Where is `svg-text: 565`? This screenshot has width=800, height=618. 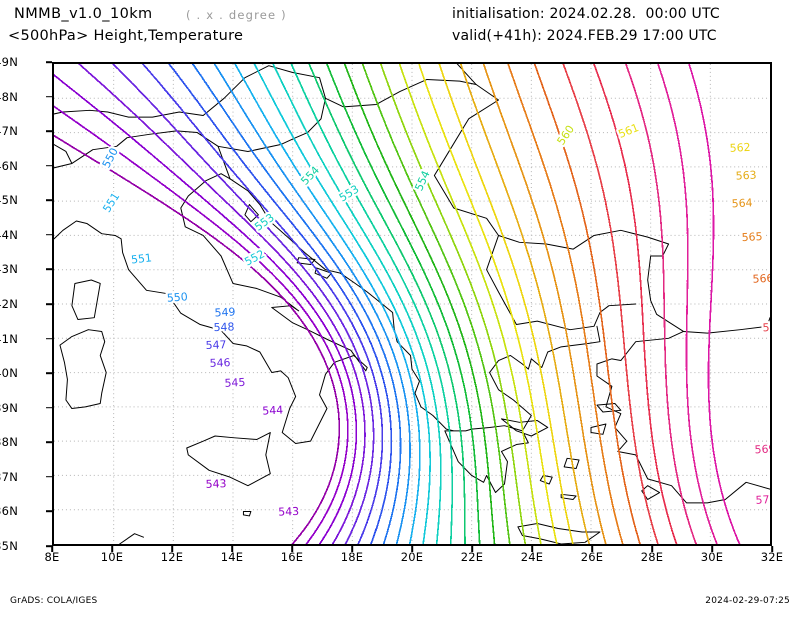
svg-text: 565 is located at coordinates (752, 237).